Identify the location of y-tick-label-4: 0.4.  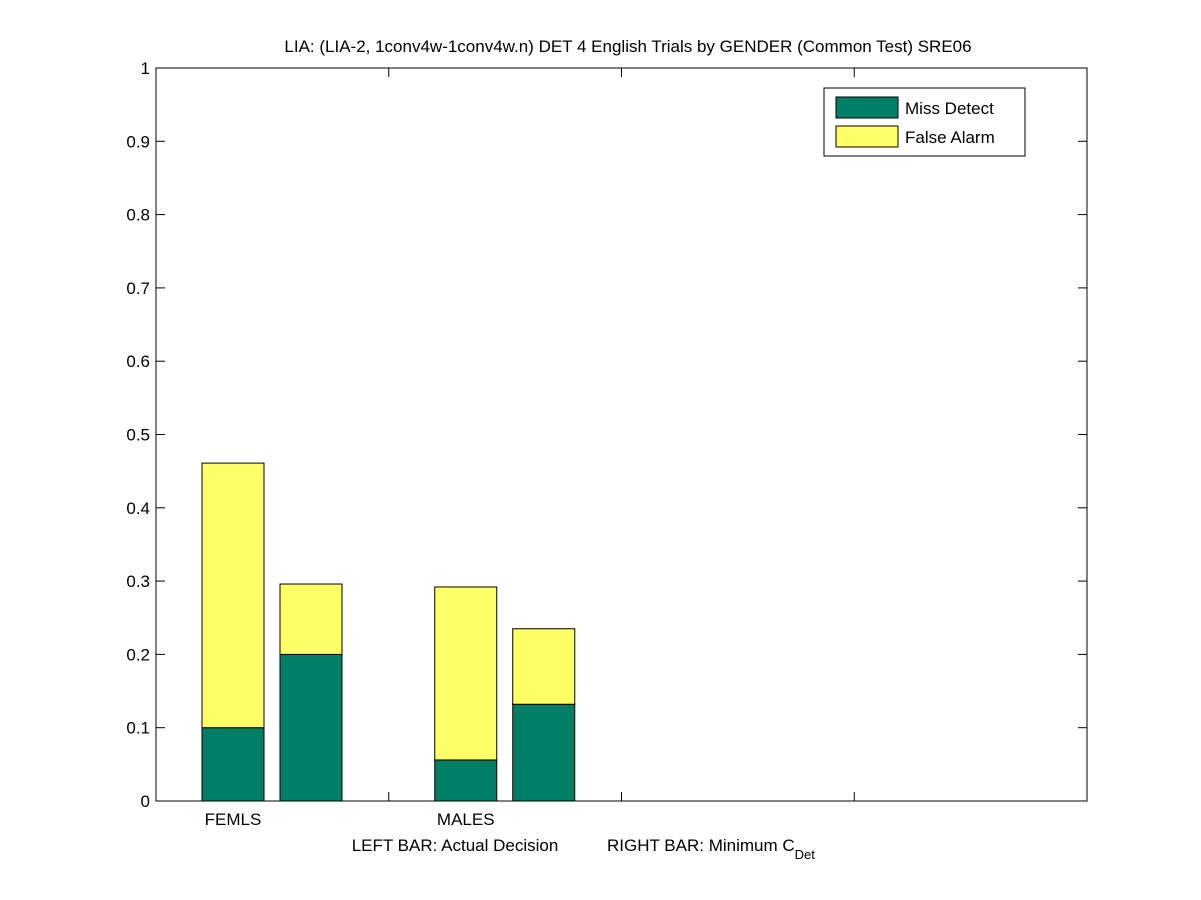
(138, 508).